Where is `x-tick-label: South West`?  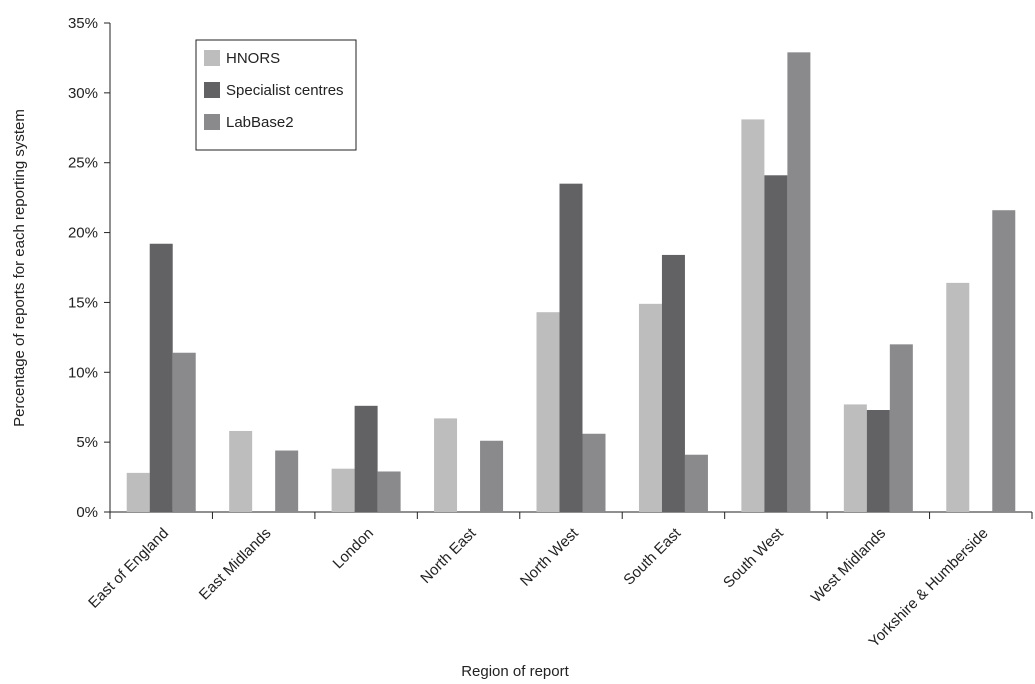 x-tick-label: South West is located at coordinates (753, 557).